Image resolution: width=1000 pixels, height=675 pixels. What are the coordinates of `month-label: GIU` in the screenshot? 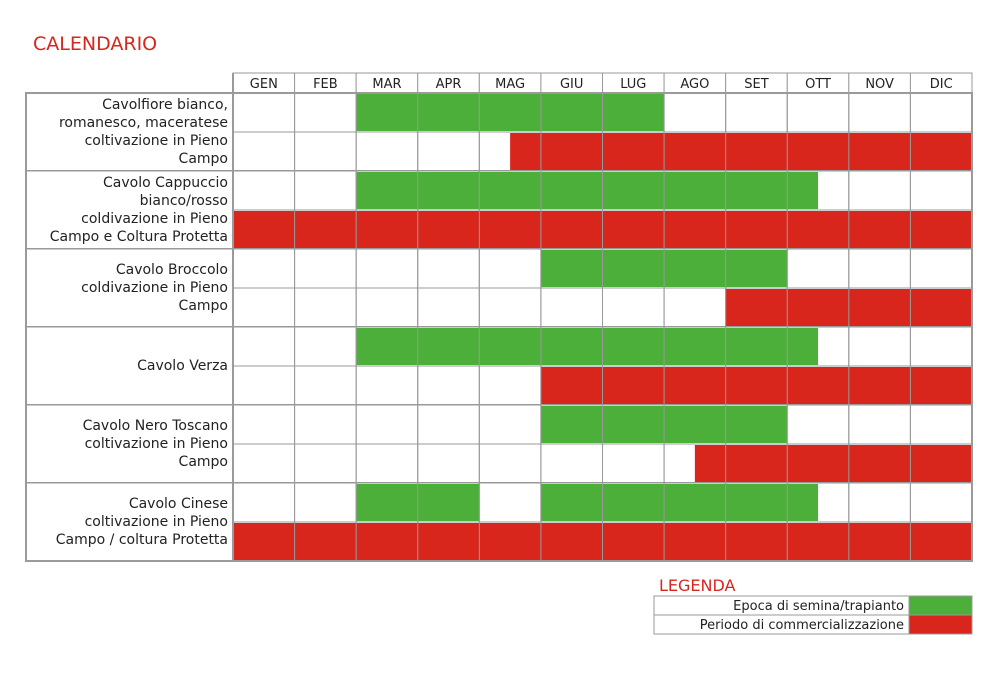 It's located at (571, 84).